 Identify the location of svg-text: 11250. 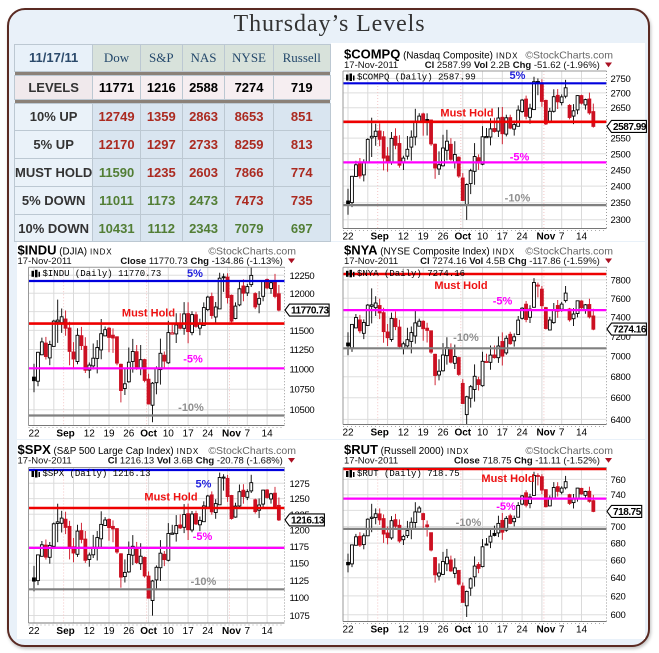
(302, 350).